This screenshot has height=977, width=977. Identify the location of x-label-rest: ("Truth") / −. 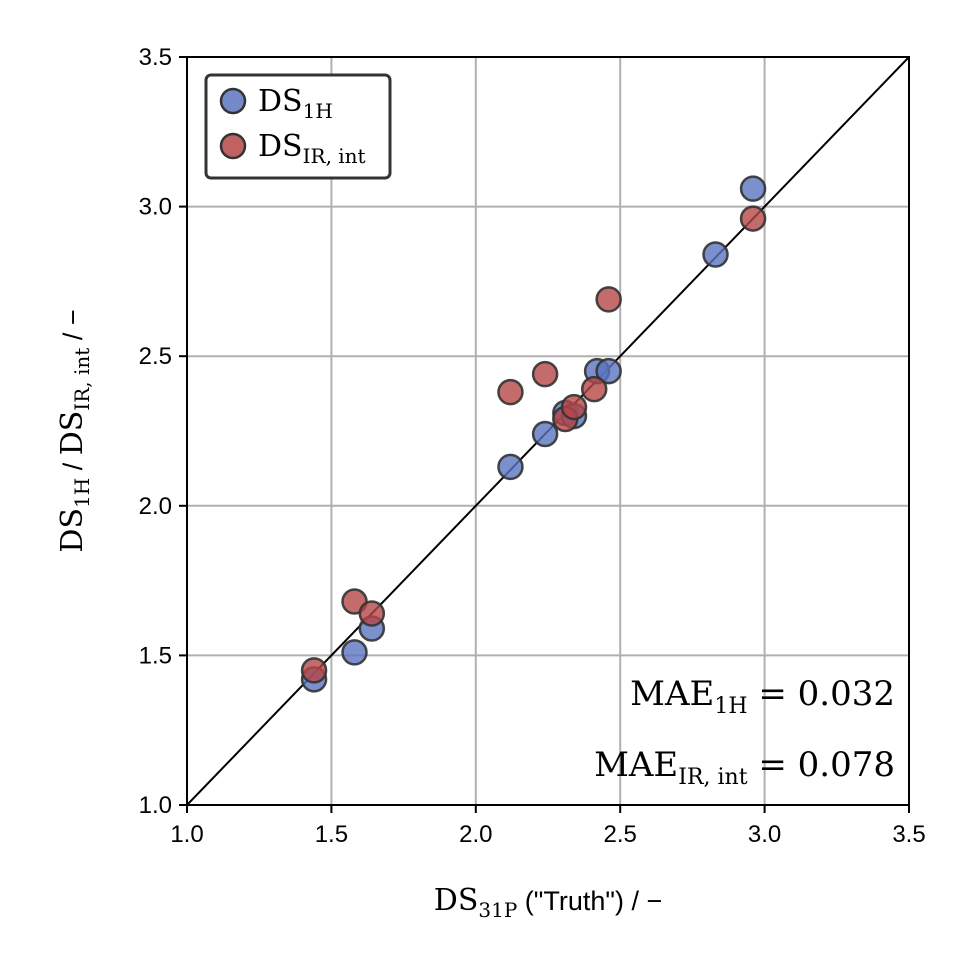
(589, 901).